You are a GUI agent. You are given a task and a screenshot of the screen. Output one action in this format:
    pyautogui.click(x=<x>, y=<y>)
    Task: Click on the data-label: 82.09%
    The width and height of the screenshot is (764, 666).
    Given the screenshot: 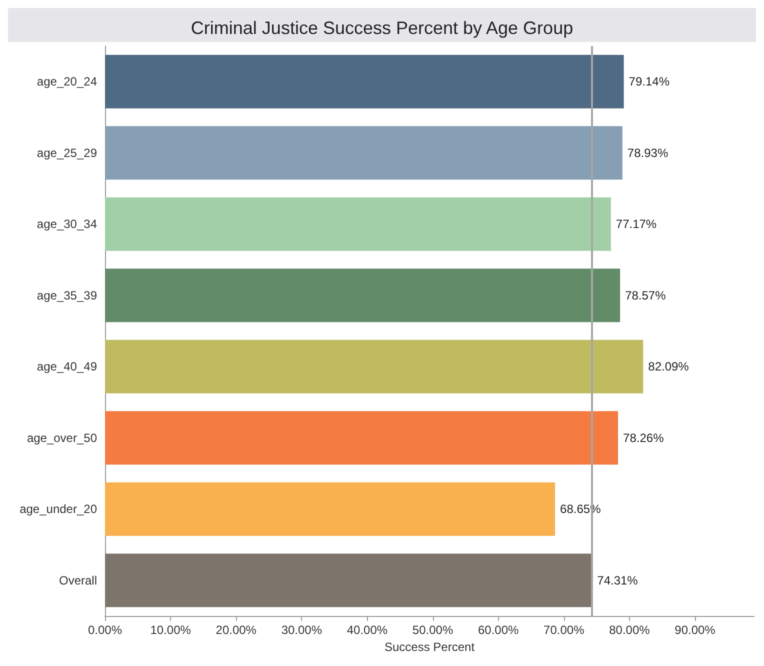 What is the action you would take?
    pyautogui.click(x=669, y=367)
    